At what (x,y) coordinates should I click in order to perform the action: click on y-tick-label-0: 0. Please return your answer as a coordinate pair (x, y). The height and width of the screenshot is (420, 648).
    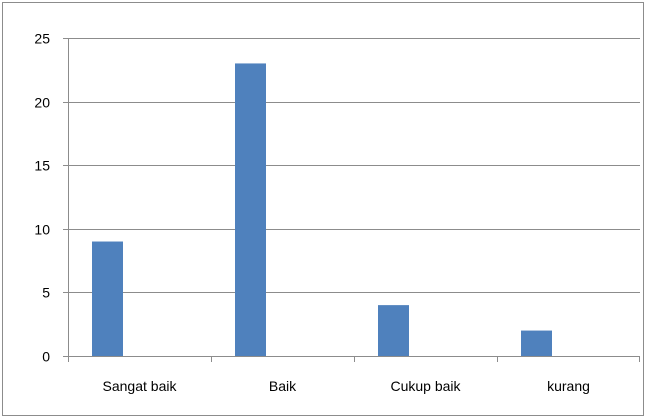
    Looking at the image, I should click on (46, 357).